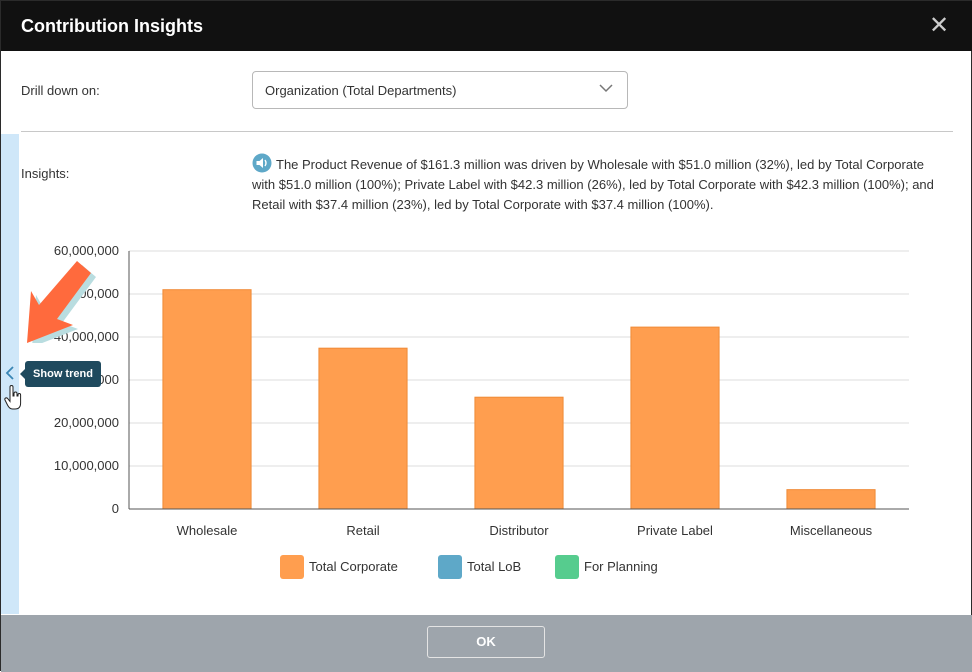  Describe the element at coordinates (363, 428) in the screenshot. I see `bar-retail` at that location.